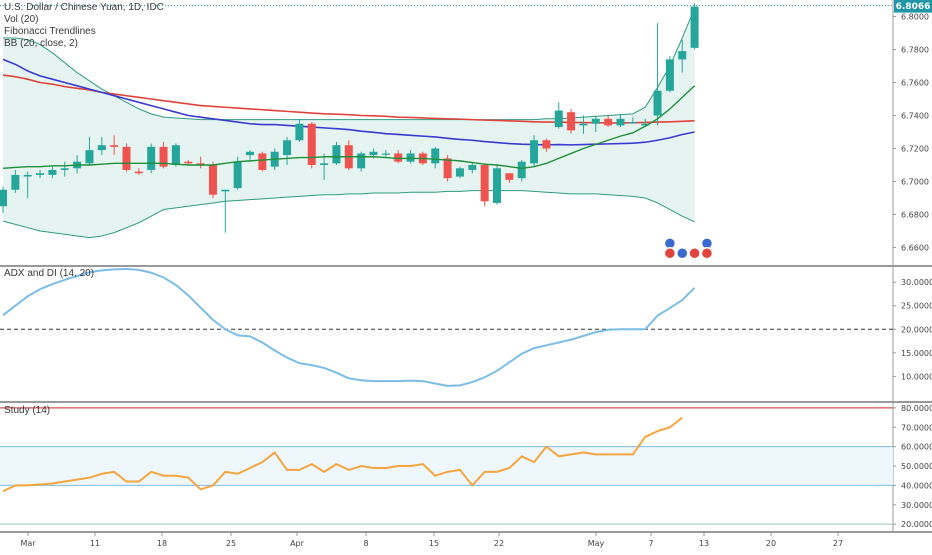  What do you see at coordinates (596, 543) in the screenshot?
I see `x-tick-label: May` at bounding box center [596, 543].